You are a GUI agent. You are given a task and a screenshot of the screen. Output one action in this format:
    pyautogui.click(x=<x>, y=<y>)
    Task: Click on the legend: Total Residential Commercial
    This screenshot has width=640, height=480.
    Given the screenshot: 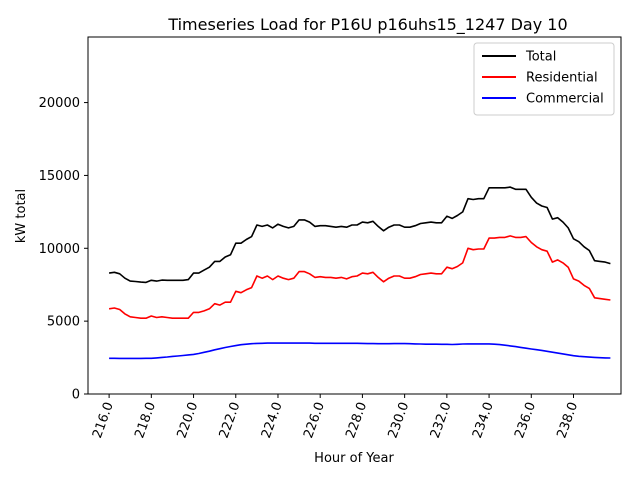 What is the action you would take?
    pyautogui.click(x=544, y=79)
    